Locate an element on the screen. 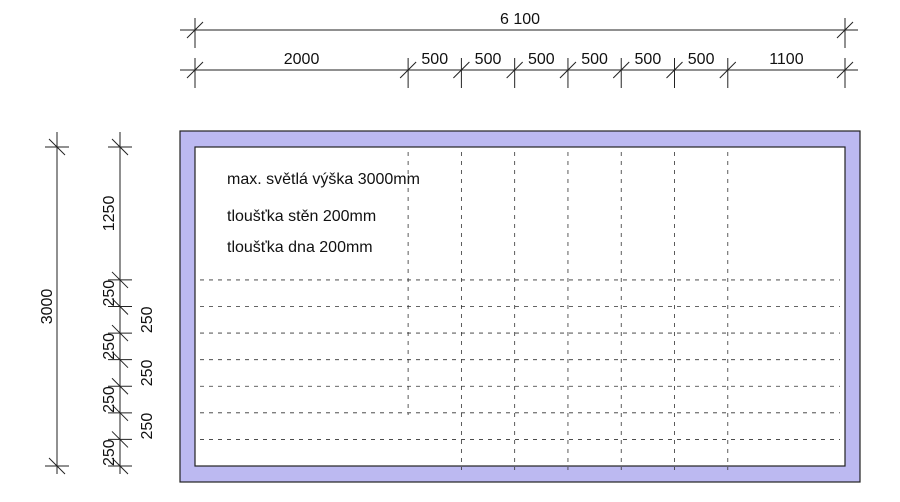 The image size is (900, 502). dim-label: 1100 is located at coordinates (786, 59).